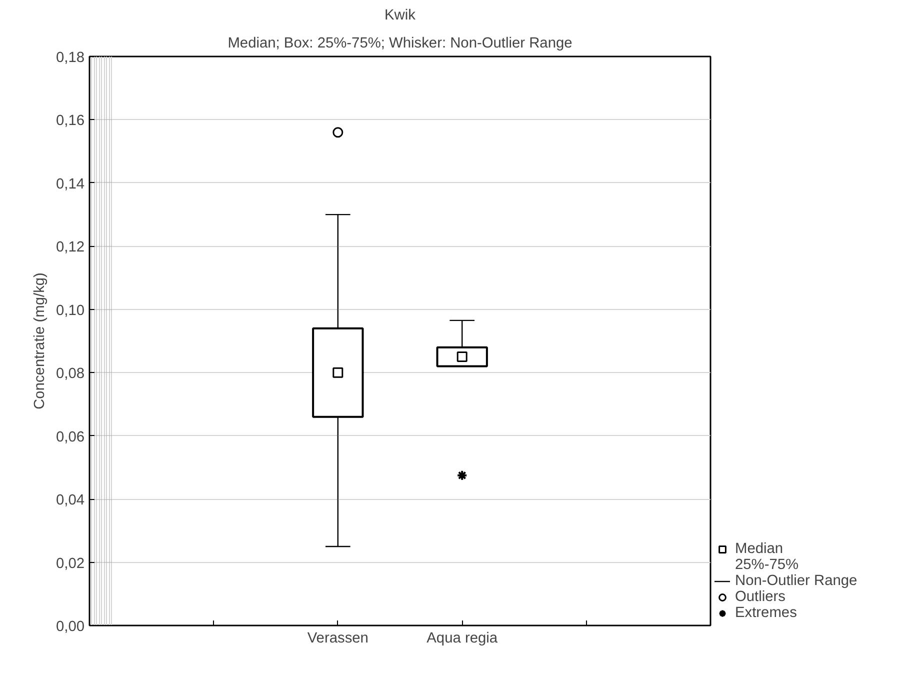 This screenshot has height=677, width=903. I want to click on y-tick-label: 0,12, so click(70, 248).